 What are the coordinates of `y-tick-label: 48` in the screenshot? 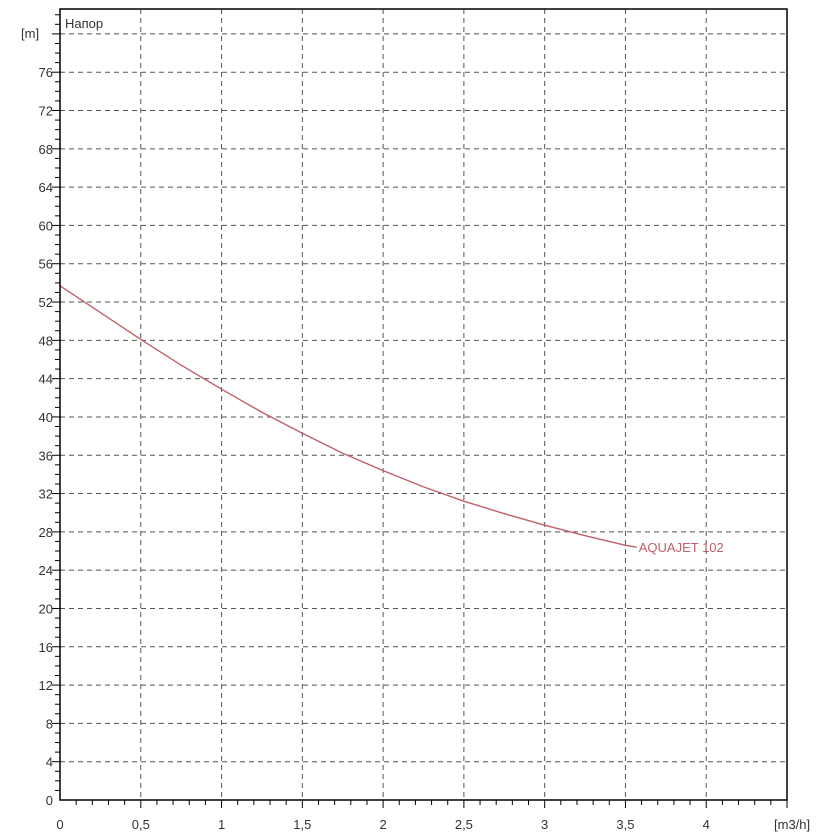 It's located at (46, 340).